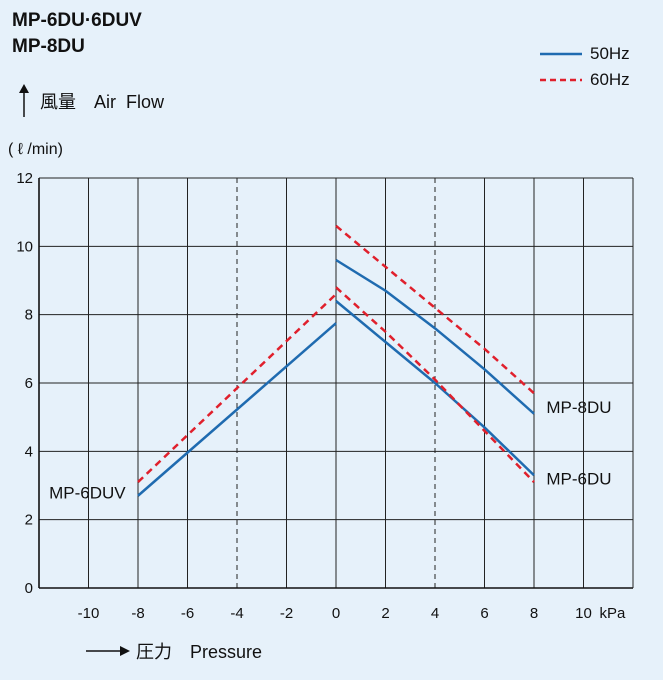  What do you see at coordinates (585, 80) in the screenshot?
I see `legend-item-60hz: 60Hz` at bounding box center [585, 80].